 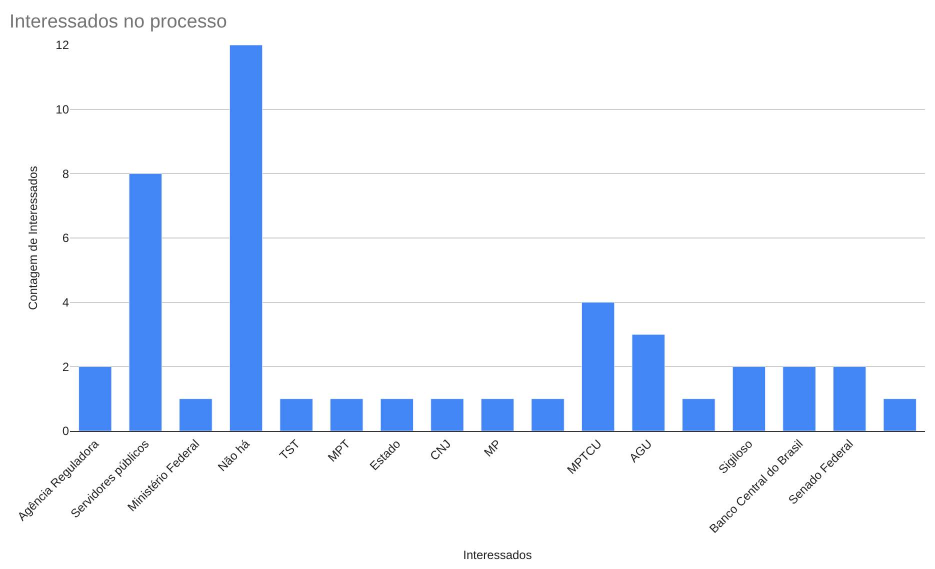 I want to click on x-tick-label: MP, so click(x=492, y=448).